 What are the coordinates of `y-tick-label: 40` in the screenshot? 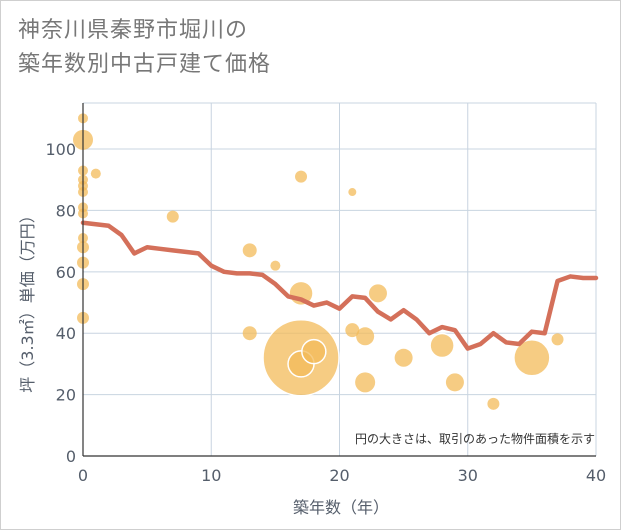 It's located at (66, 333).